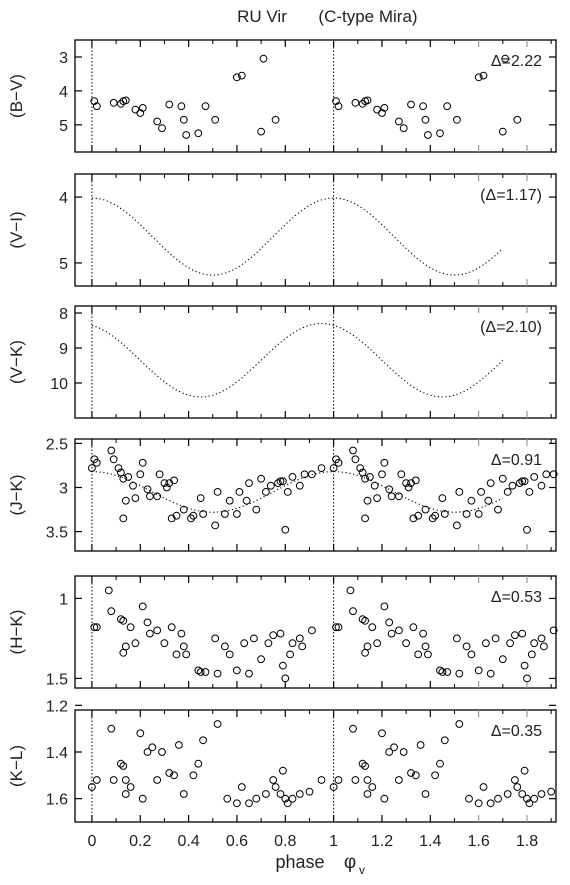  Describe the element at coordinates (16, 766) in the screenshot. I see `y-axis-label: (K−L)` at that location.